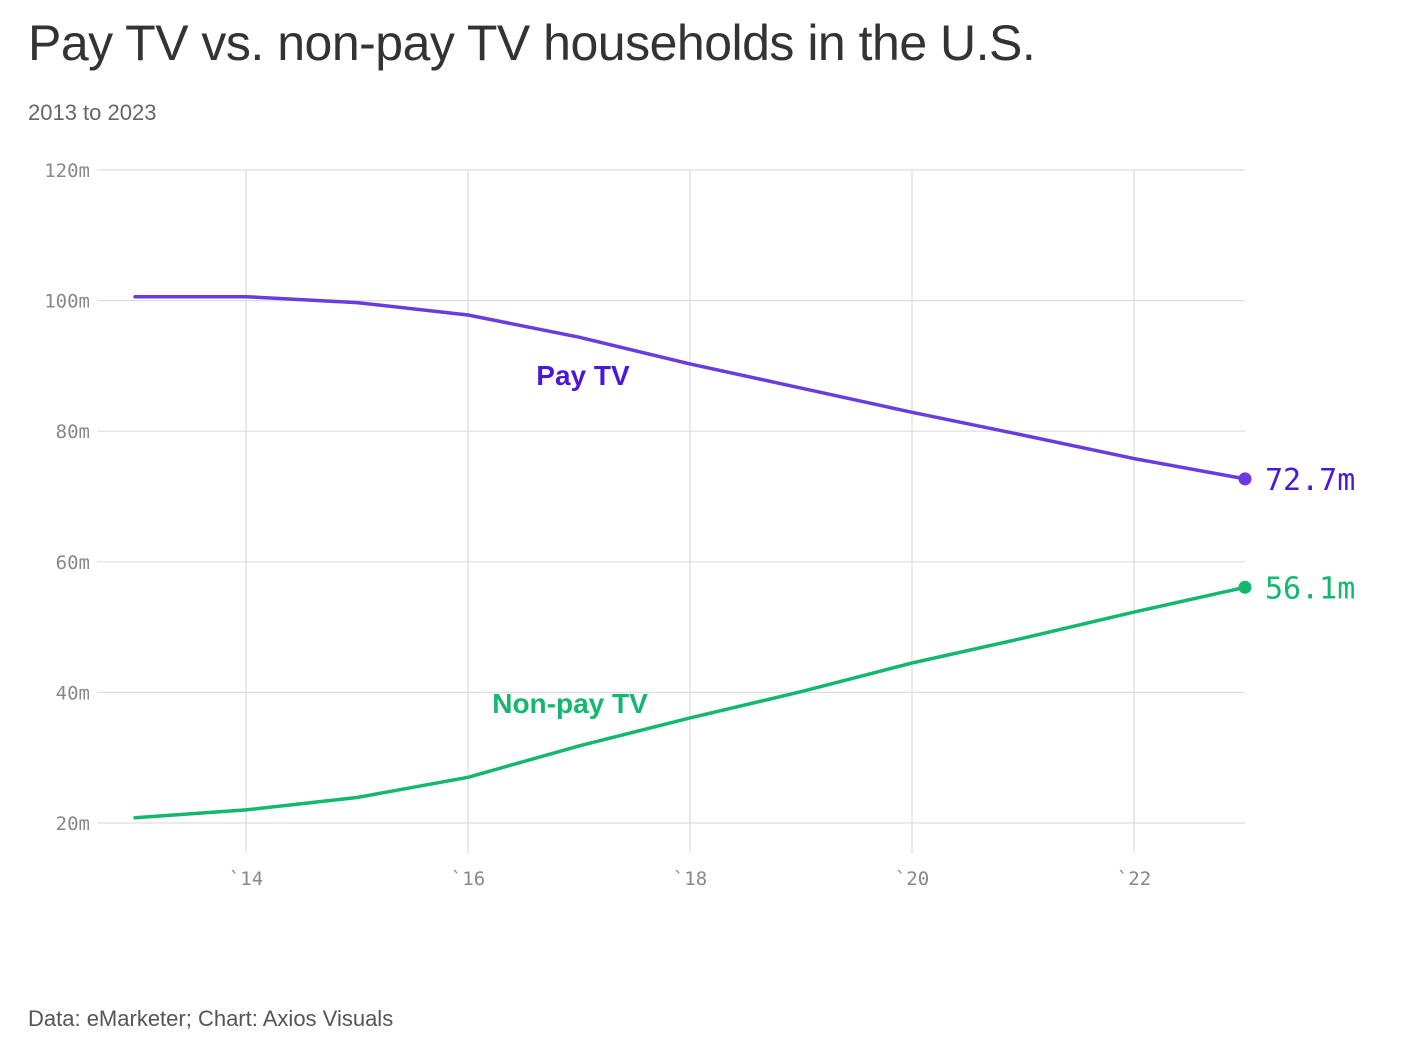 The image size is (1404, 1052). What do you see at coordinates (73, 432) in the screenshot?
I see `y-tick-label: 80m` at bounding box center [73, 432].